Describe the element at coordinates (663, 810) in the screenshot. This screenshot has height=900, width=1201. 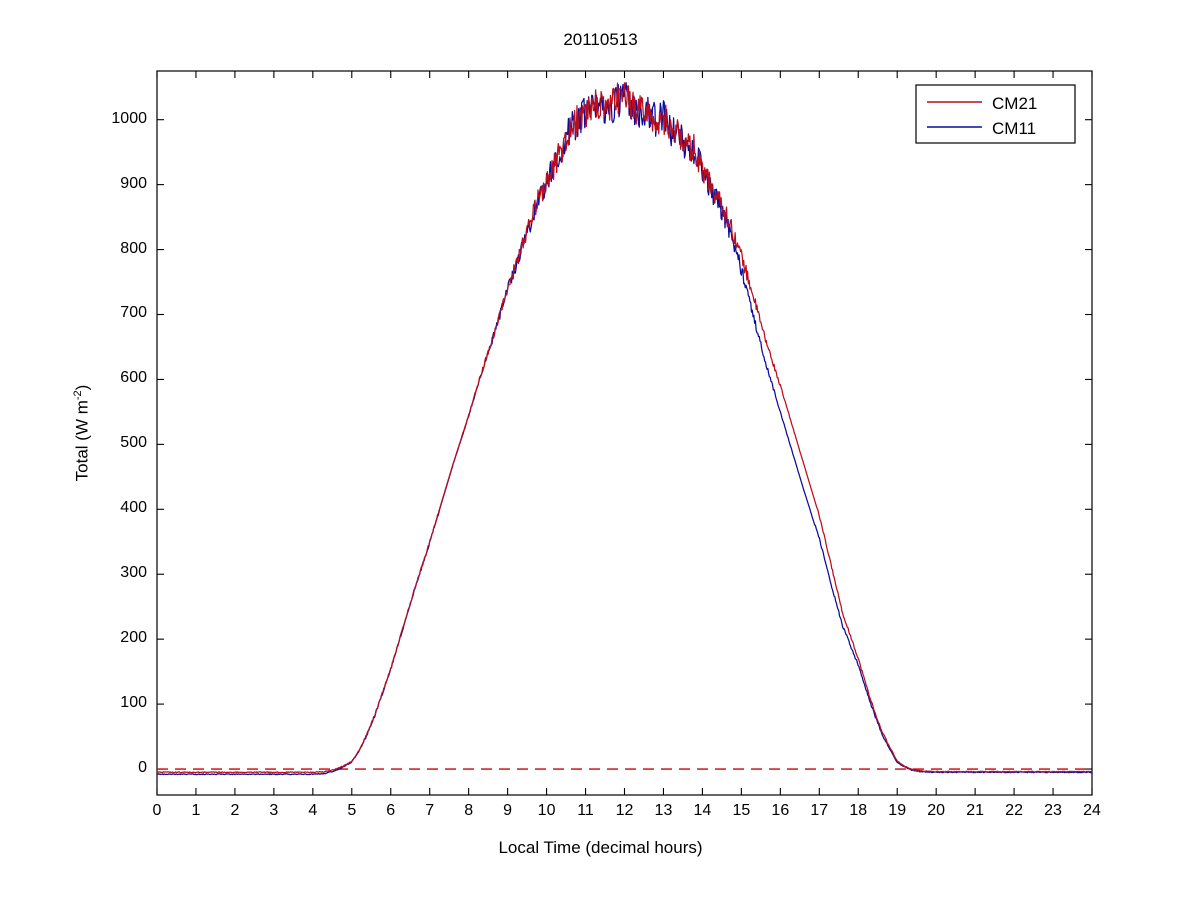
I see `x-tick-label: 13` at that location.